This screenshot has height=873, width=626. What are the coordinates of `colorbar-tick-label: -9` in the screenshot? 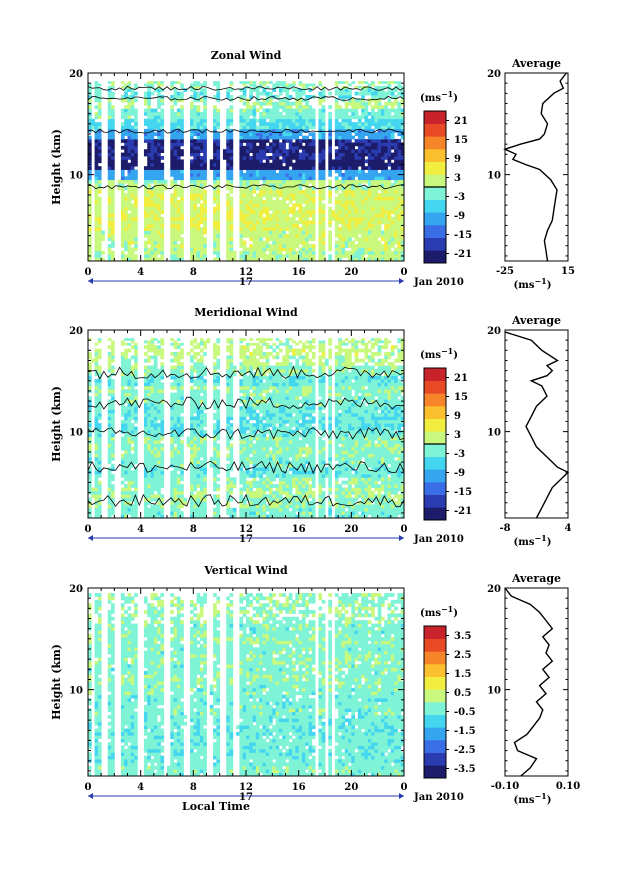 It's located at (459, 216).